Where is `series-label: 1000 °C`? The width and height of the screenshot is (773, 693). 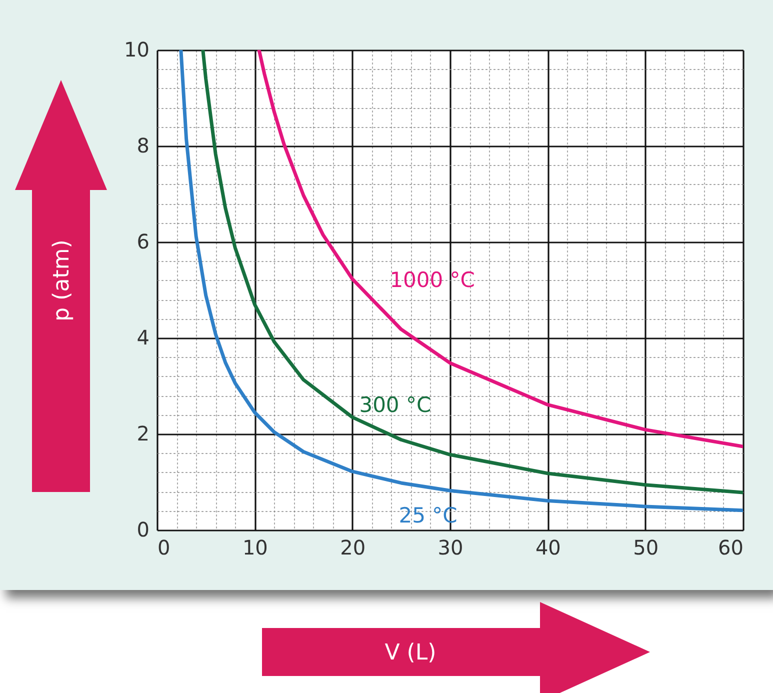
series-label: 1000 °C is located at coordinates (432, 280).